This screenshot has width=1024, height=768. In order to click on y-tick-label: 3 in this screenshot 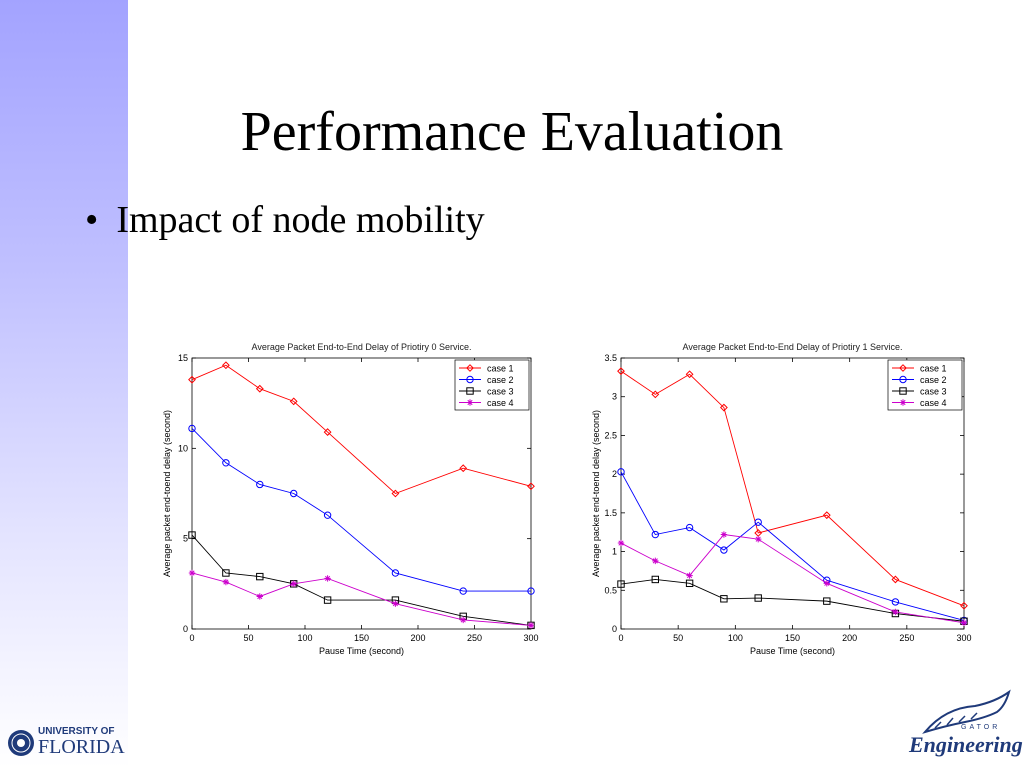, I will do `click(614, 397)`.